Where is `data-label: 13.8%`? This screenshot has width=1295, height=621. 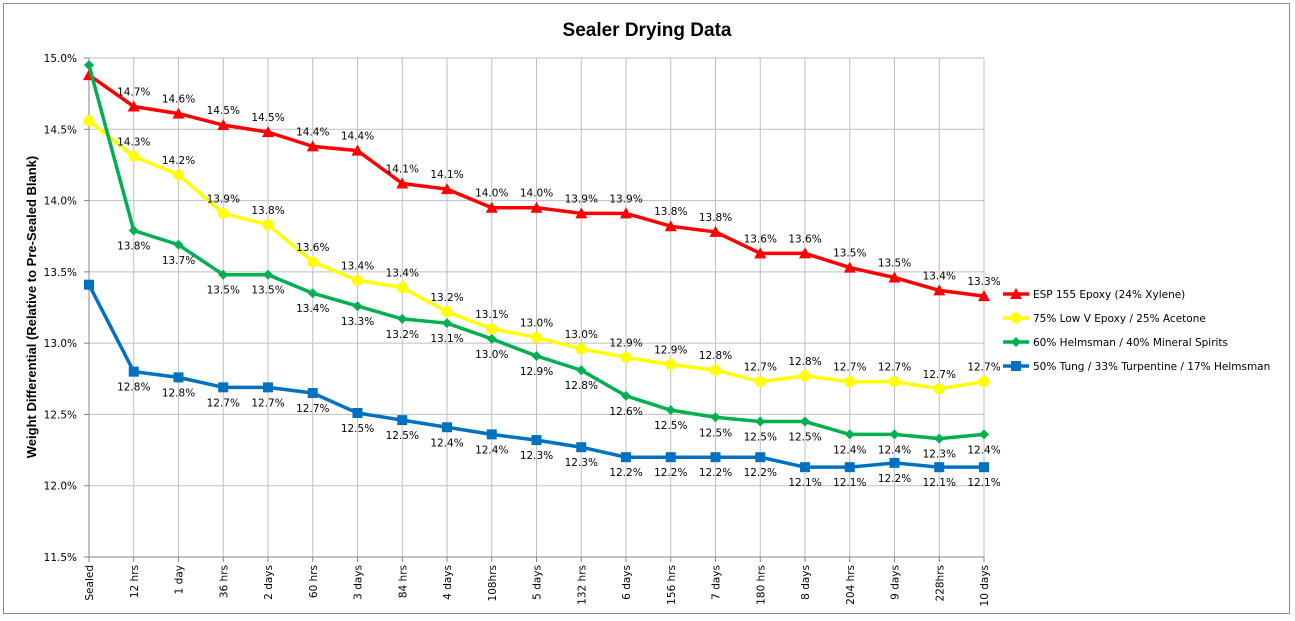
data-label: 13.8% is located at coordinates (715, 218).